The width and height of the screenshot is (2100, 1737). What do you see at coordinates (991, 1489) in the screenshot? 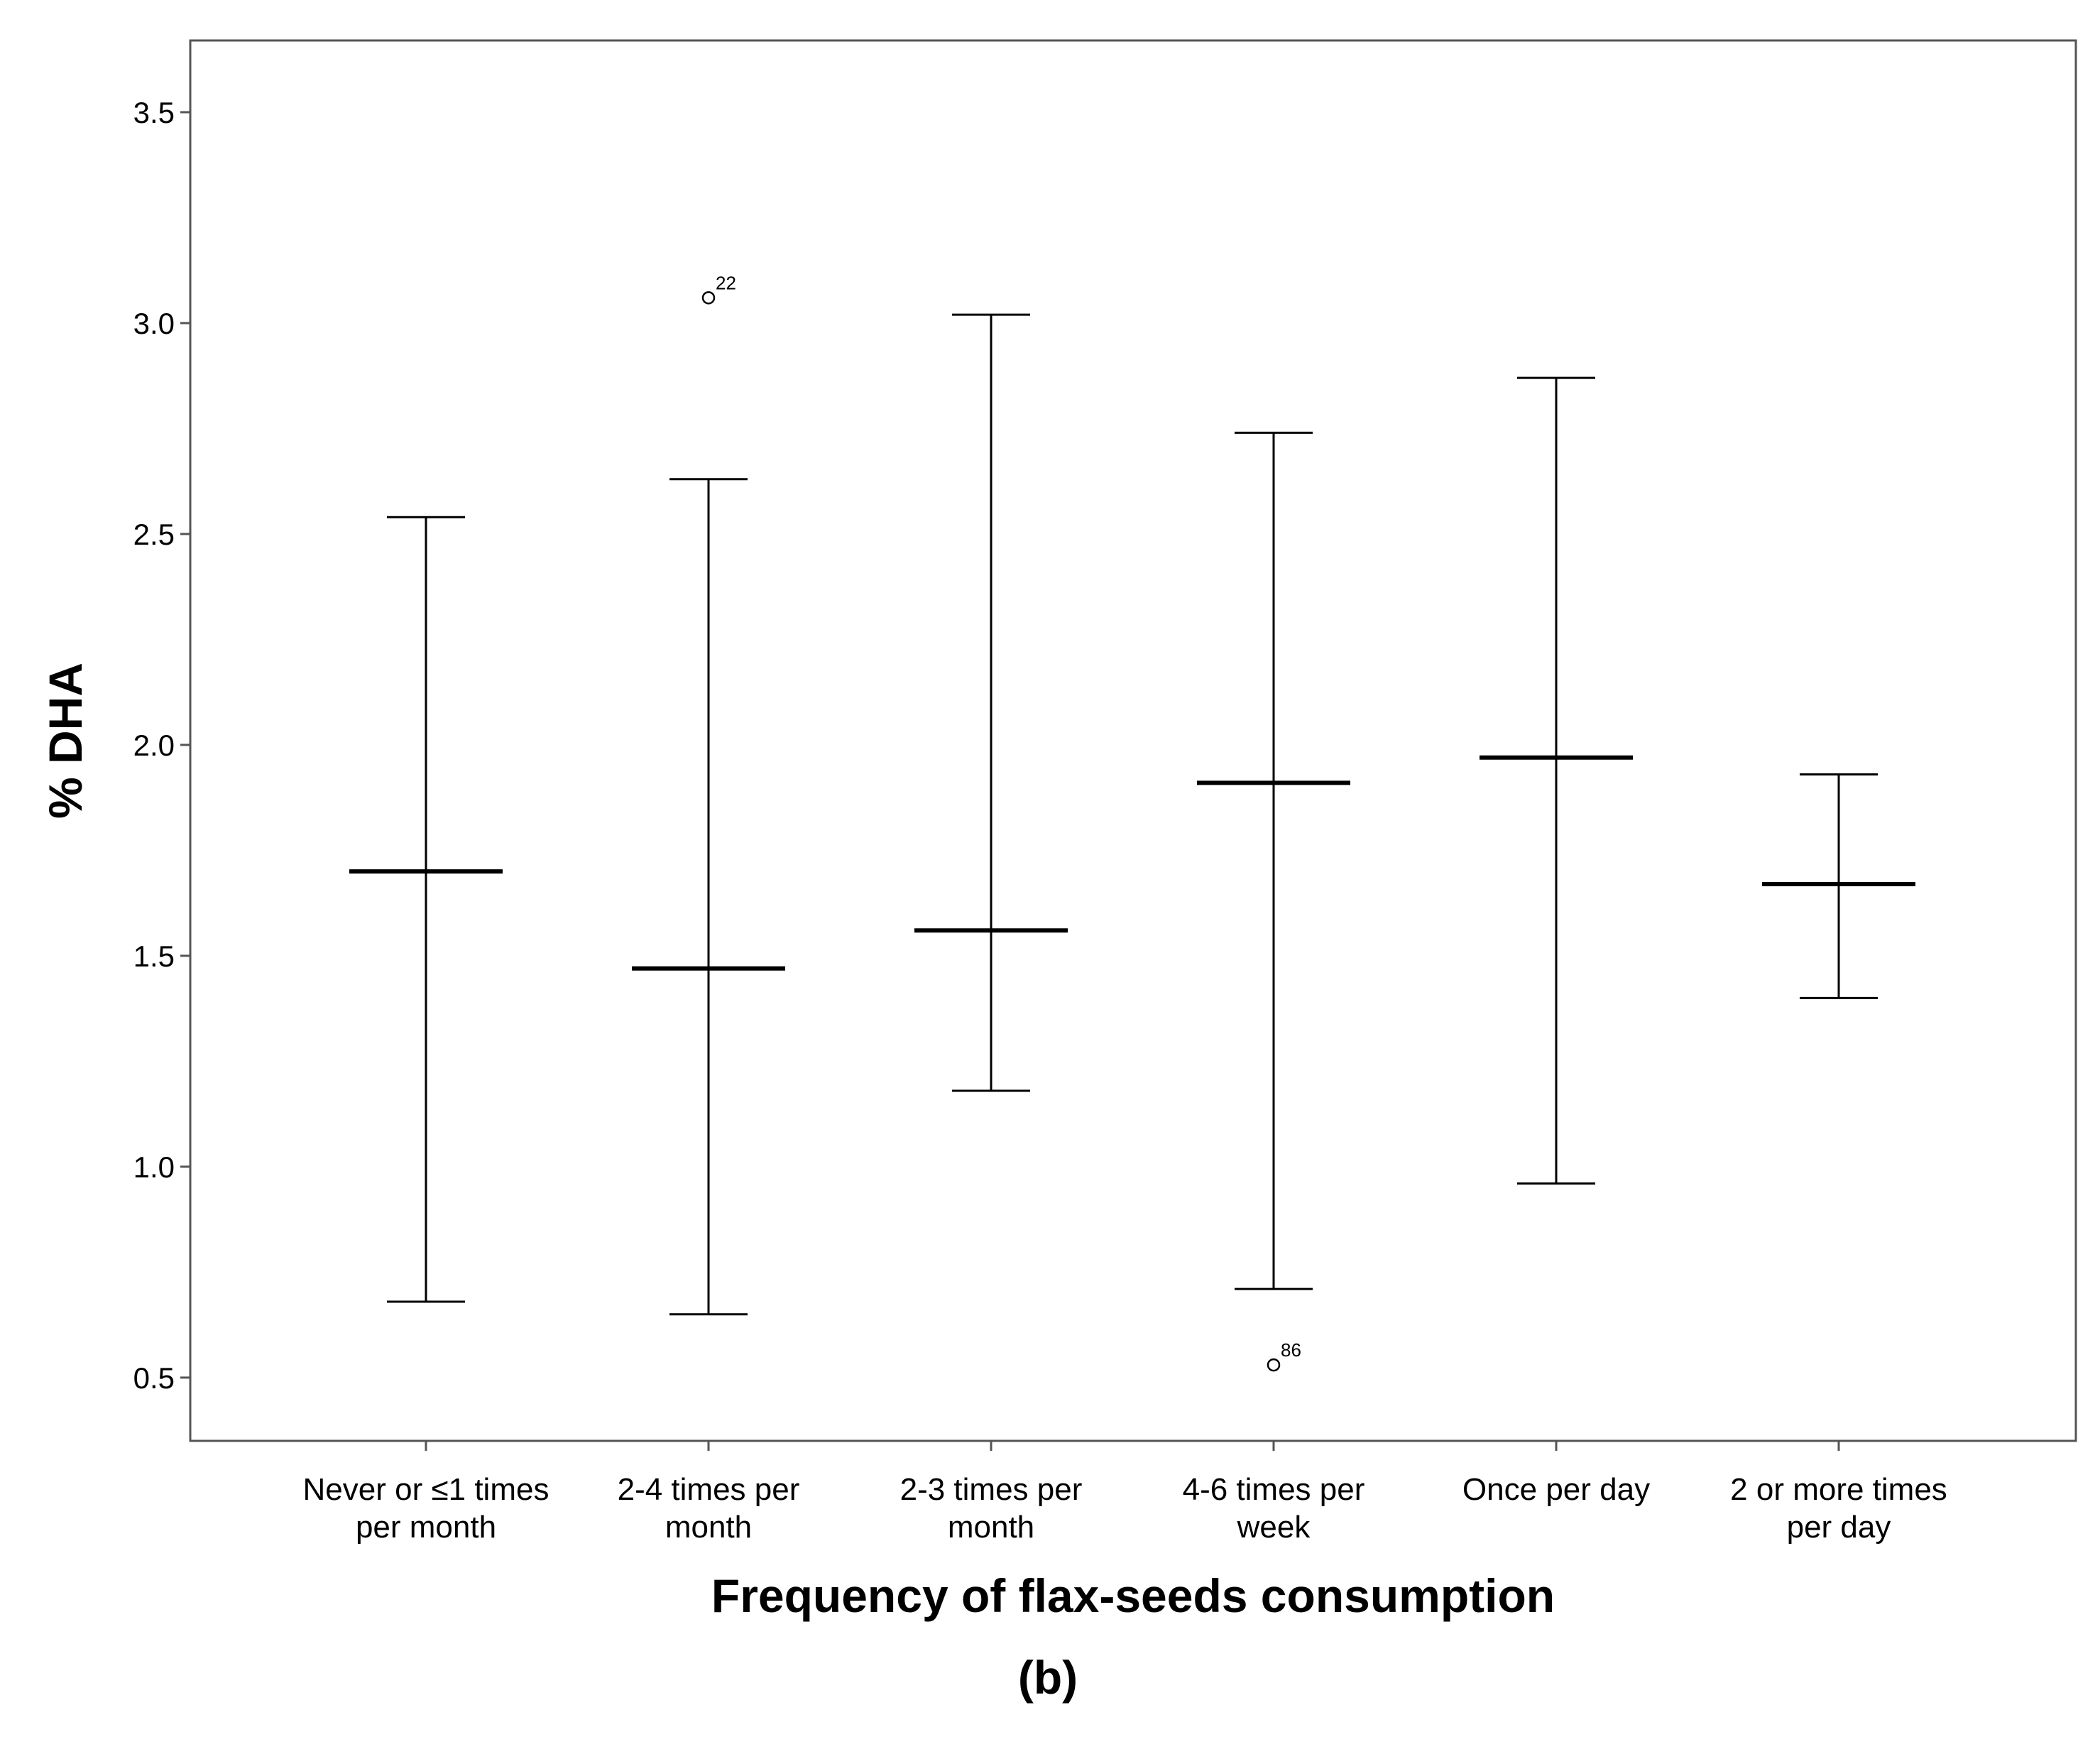
I see `x-tick-label: 2-3 times per` at bounding box center [991, 1489].